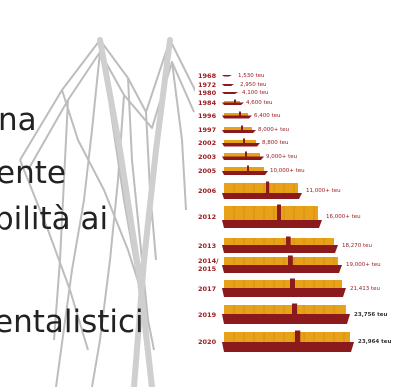  Describe the element at coordinates (207, 342) in the screenshot. I see `ship-year-label: 2020` at that location.